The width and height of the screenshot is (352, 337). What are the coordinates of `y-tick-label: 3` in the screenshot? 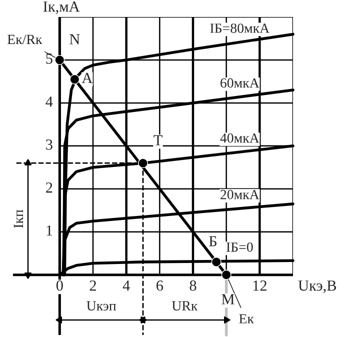 It's located at (49, 144).